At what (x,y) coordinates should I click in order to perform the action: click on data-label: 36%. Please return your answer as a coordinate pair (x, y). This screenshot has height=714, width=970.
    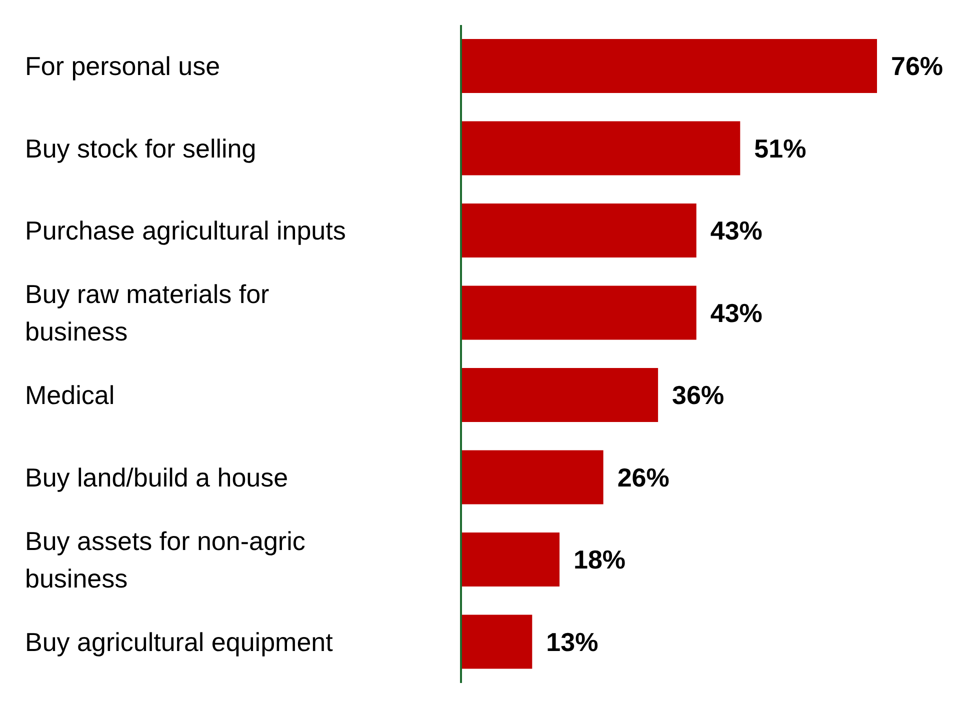
    Looking at the image, I should click on (698, 395).